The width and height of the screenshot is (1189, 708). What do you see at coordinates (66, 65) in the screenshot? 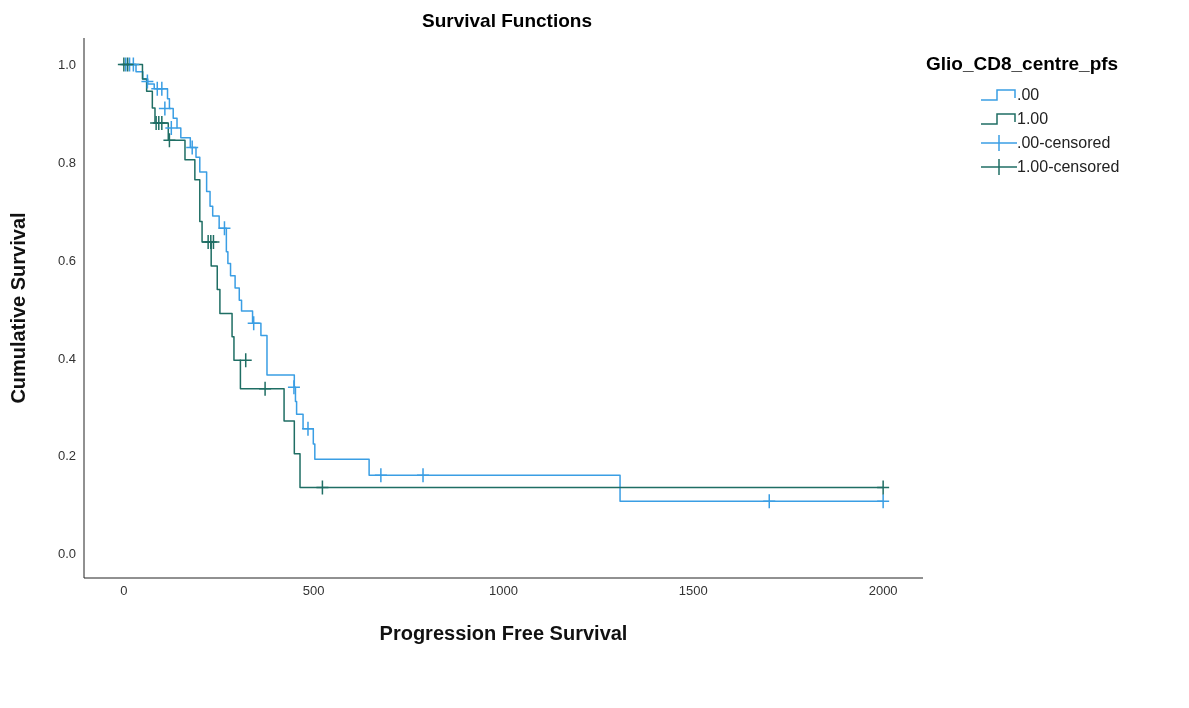
I see `y-tick-label: 1.0` at bounding box center [66, 65].